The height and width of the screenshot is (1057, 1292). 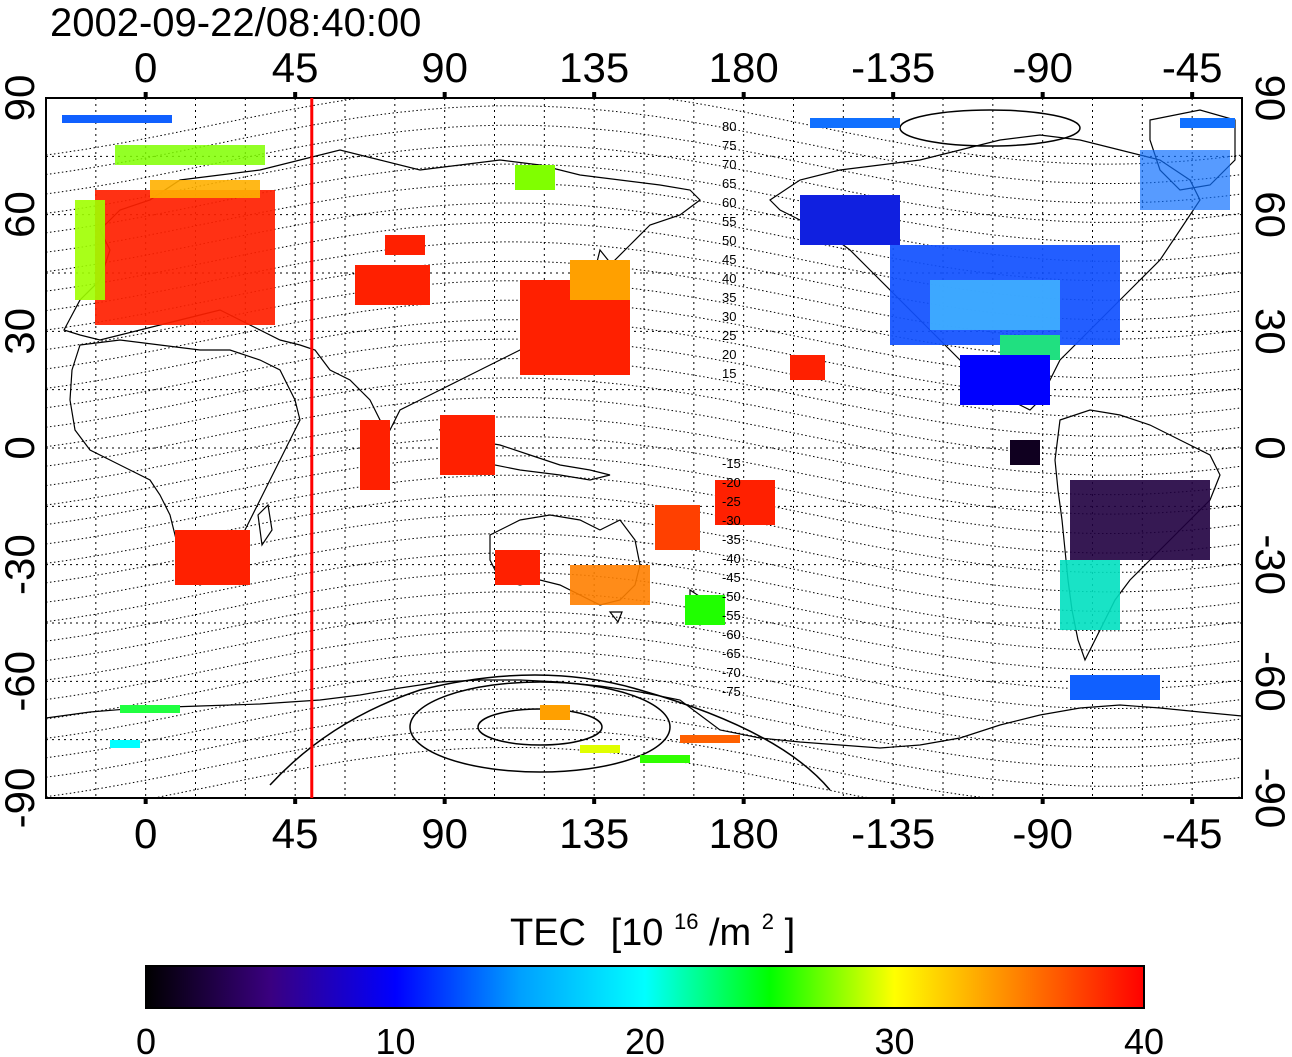 What do you see at coordinates (731, 501) in the screenshot?
I see `contour-label: -25` at bounding box center [731, 501].